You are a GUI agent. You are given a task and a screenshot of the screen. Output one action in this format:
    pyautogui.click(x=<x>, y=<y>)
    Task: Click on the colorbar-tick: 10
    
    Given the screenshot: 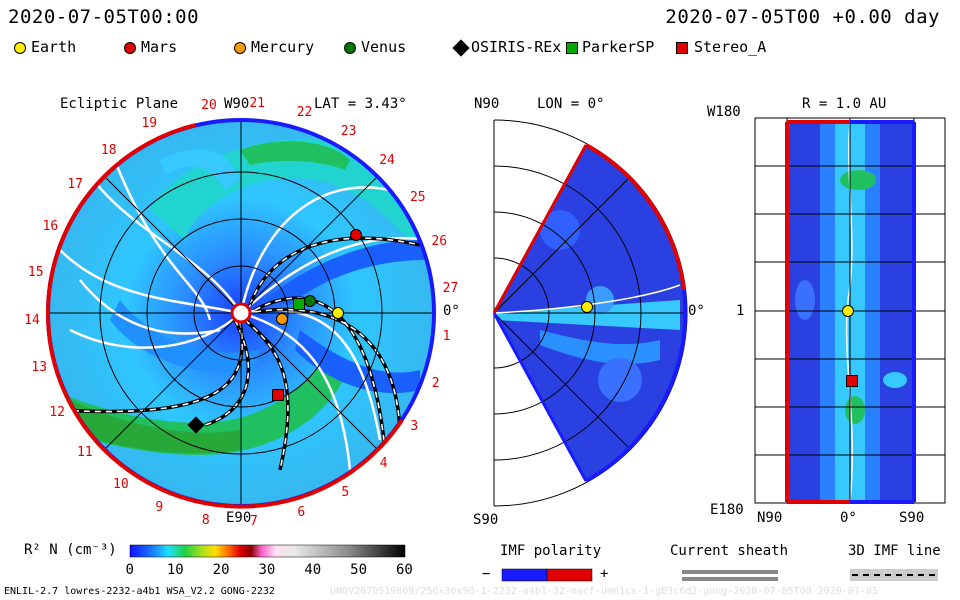 What is the action you would take?
    pyautogui.click(x=175, y=570)
    